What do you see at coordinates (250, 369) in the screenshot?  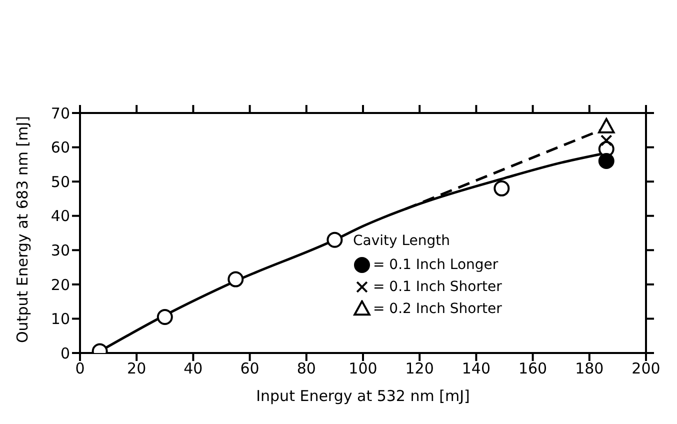 I see `x-tick-label: 60` at bounding box center [250, 369].